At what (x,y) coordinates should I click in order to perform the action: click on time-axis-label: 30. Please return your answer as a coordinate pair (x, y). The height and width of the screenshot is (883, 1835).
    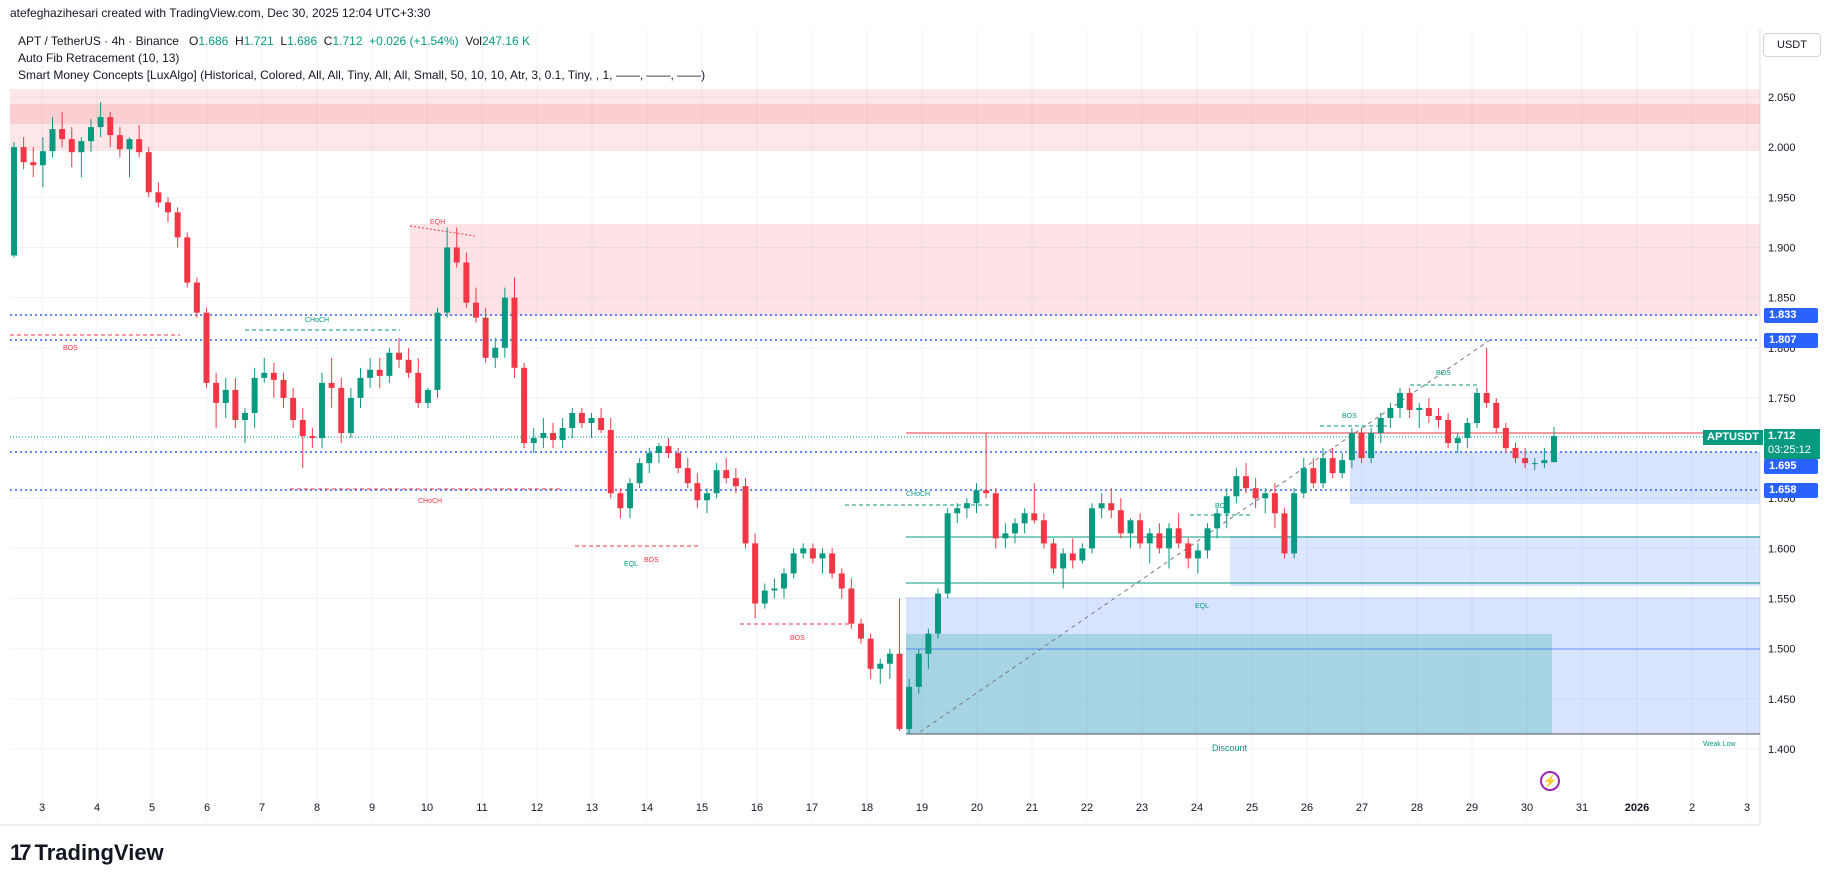
    Looking at the image, I should click on (1527, 808).